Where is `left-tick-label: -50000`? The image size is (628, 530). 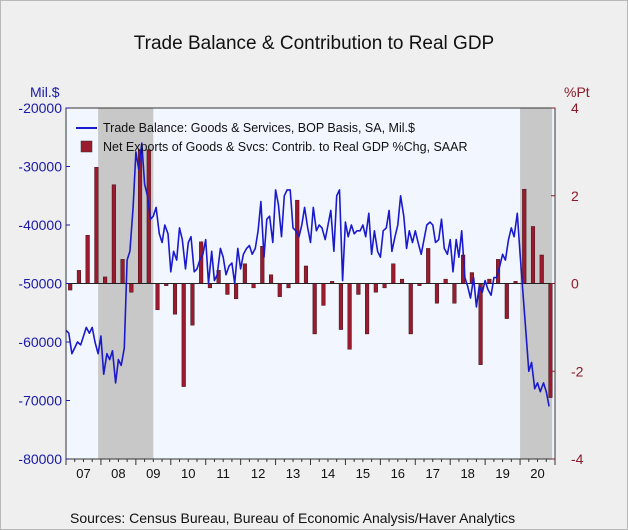
left-tick-label: -50000 is located at coordinates (40, 284).